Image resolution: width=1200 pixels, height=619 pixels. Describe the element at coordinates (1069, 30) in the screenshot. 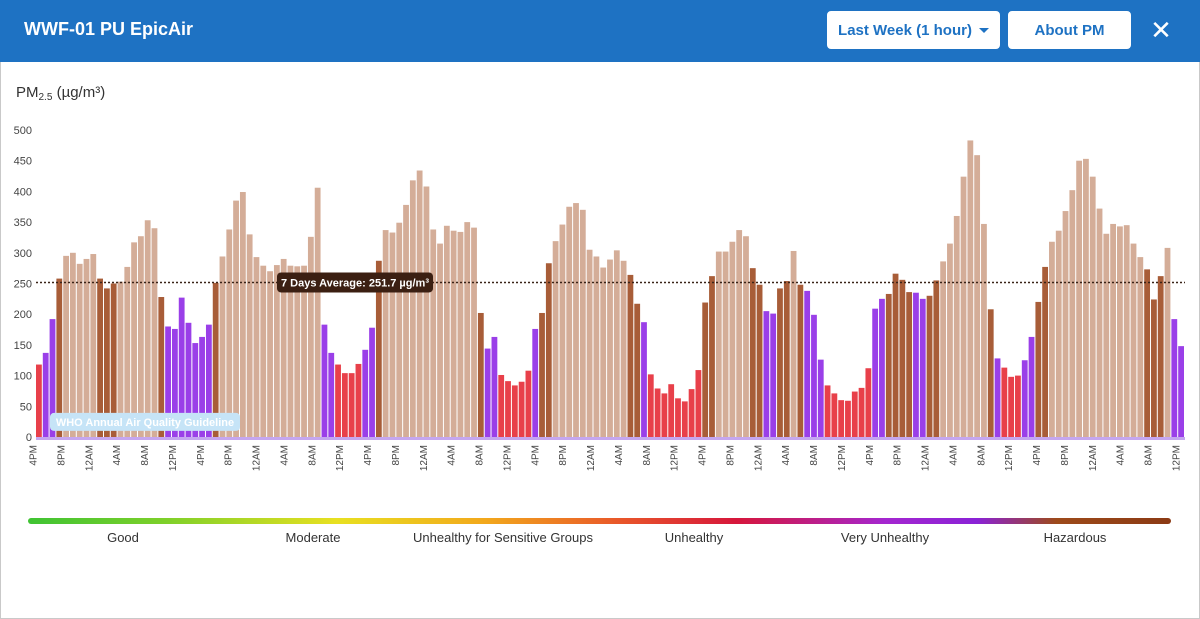

I see `about-pm-button: About PM` at that location.